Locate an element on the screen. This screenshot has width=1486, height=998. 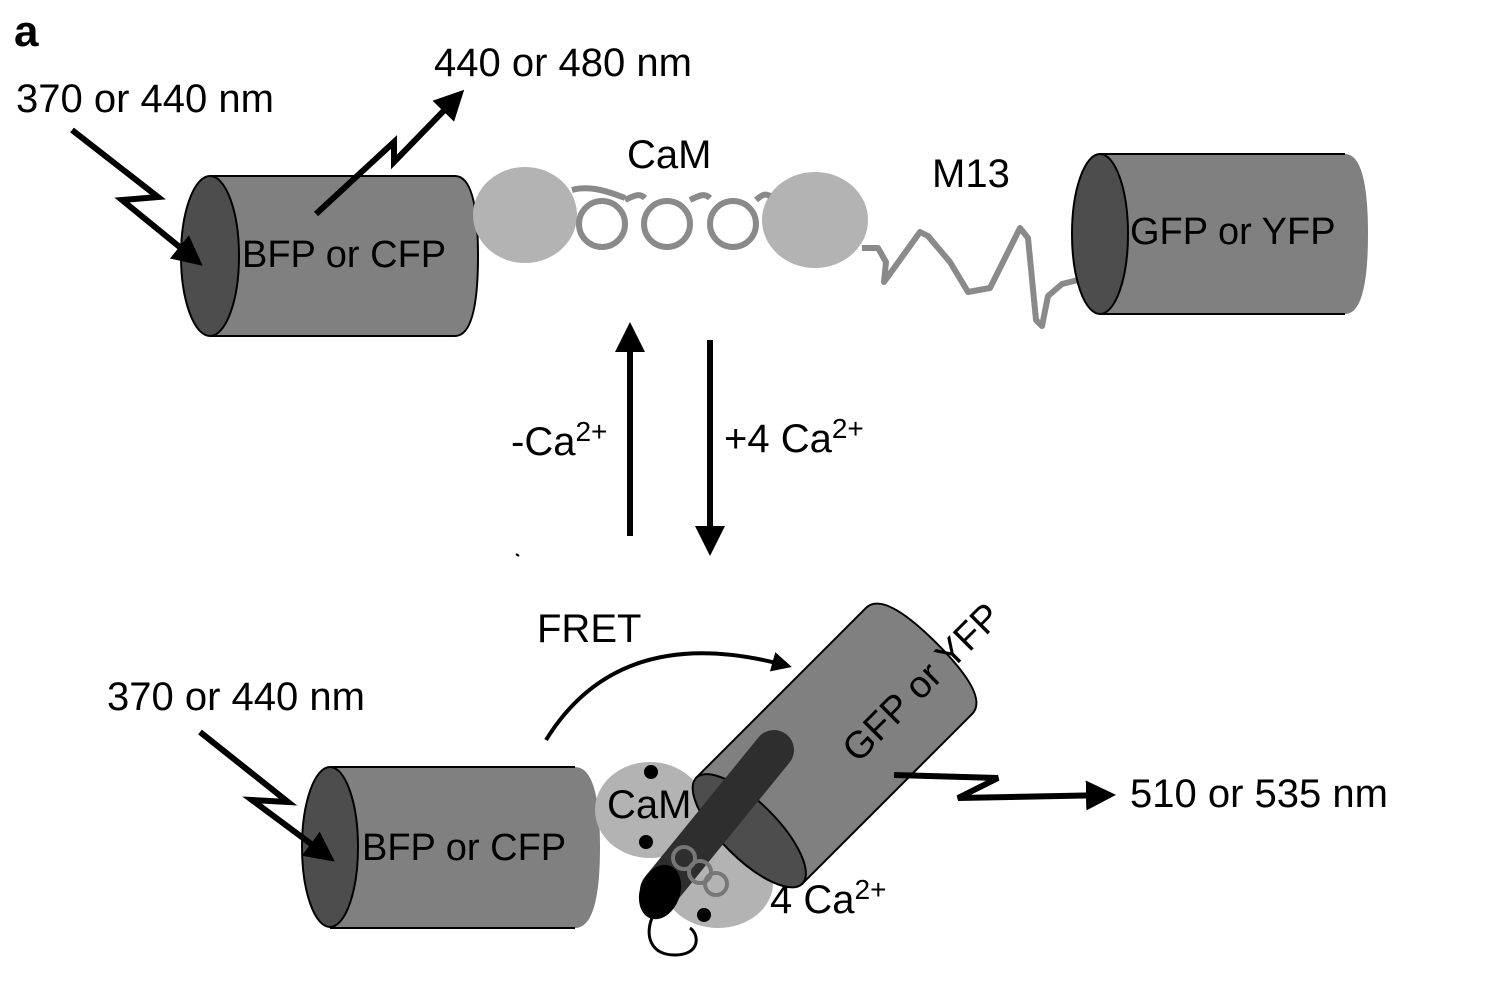
fret-arrow is located at coordinates (668, 696).